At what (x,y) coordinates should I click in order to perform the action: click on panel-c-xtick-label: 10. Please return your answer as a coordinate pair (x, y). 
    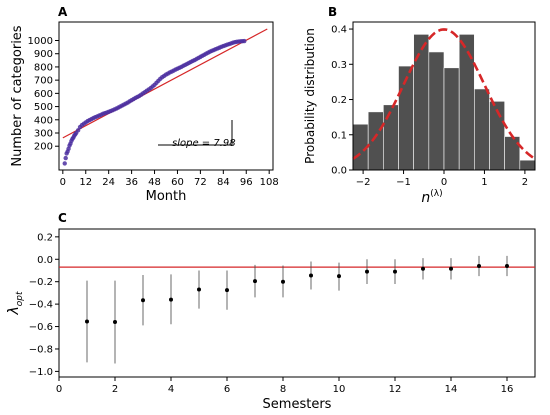
    Looking at the image, I should click on (339, 389).